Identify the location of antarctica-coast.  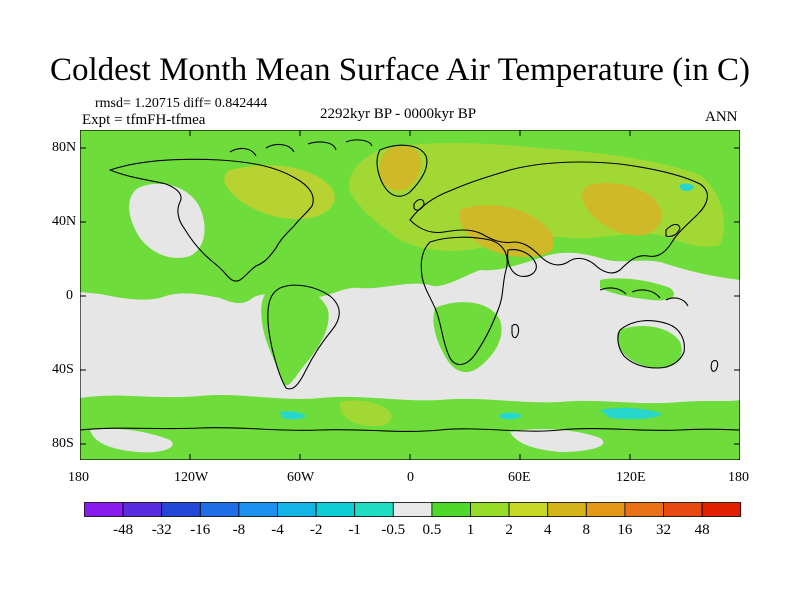
(410, 429).